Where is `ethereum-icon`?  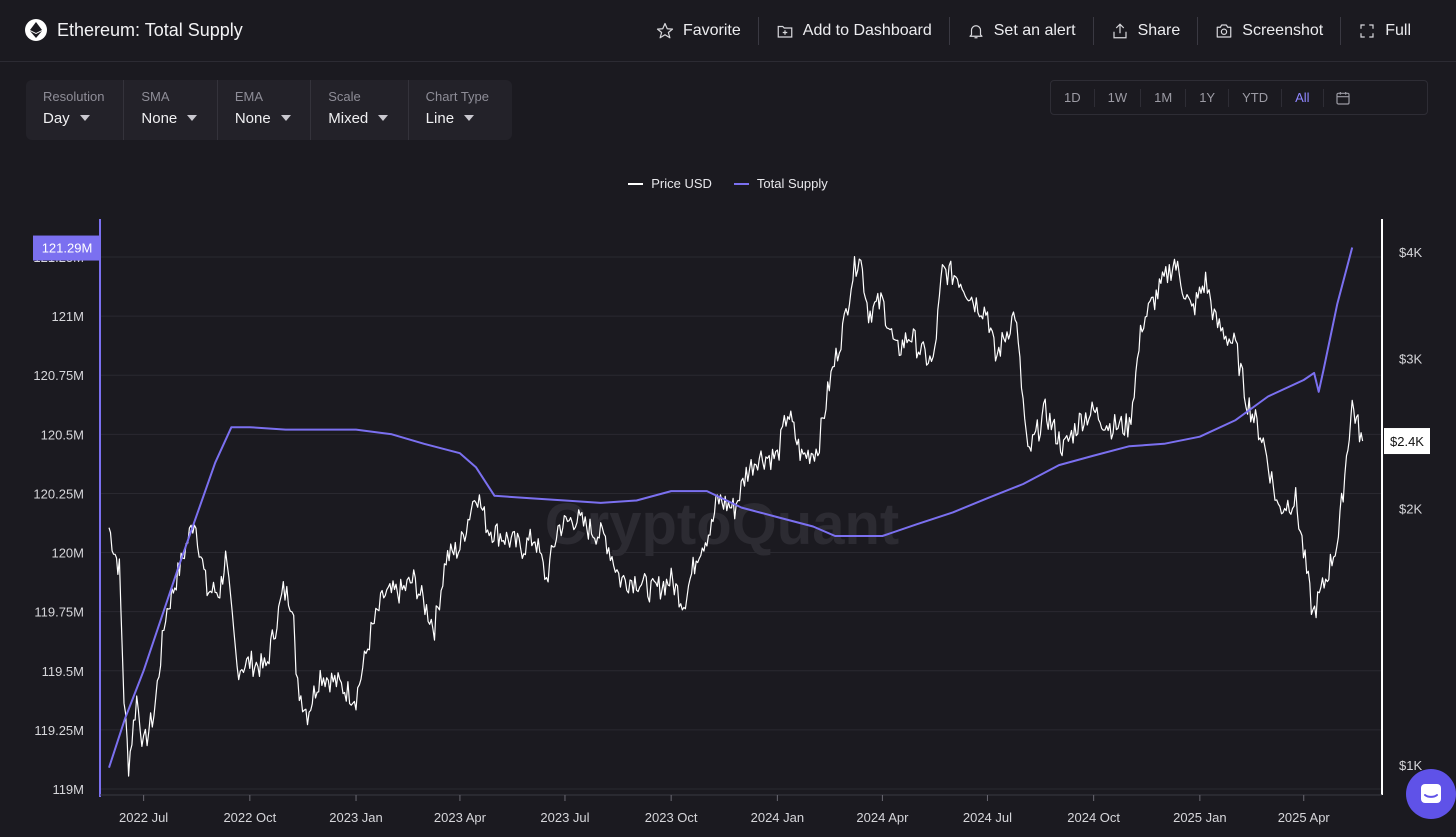 ethereum-icon is located at coordinates (36, 30).